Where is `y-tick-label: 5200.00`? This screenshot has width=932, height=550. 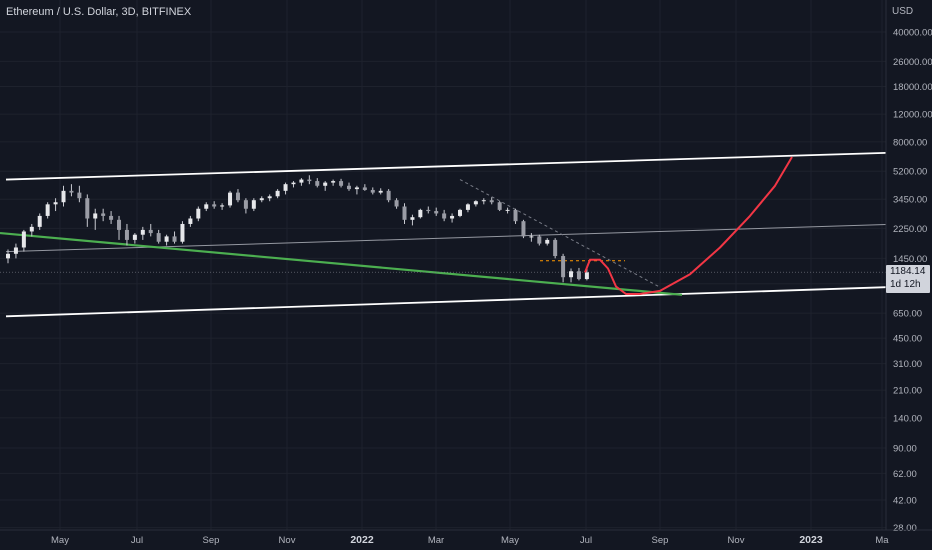 y-tick-label: 5200.00 is located at coordinates (910, 172).